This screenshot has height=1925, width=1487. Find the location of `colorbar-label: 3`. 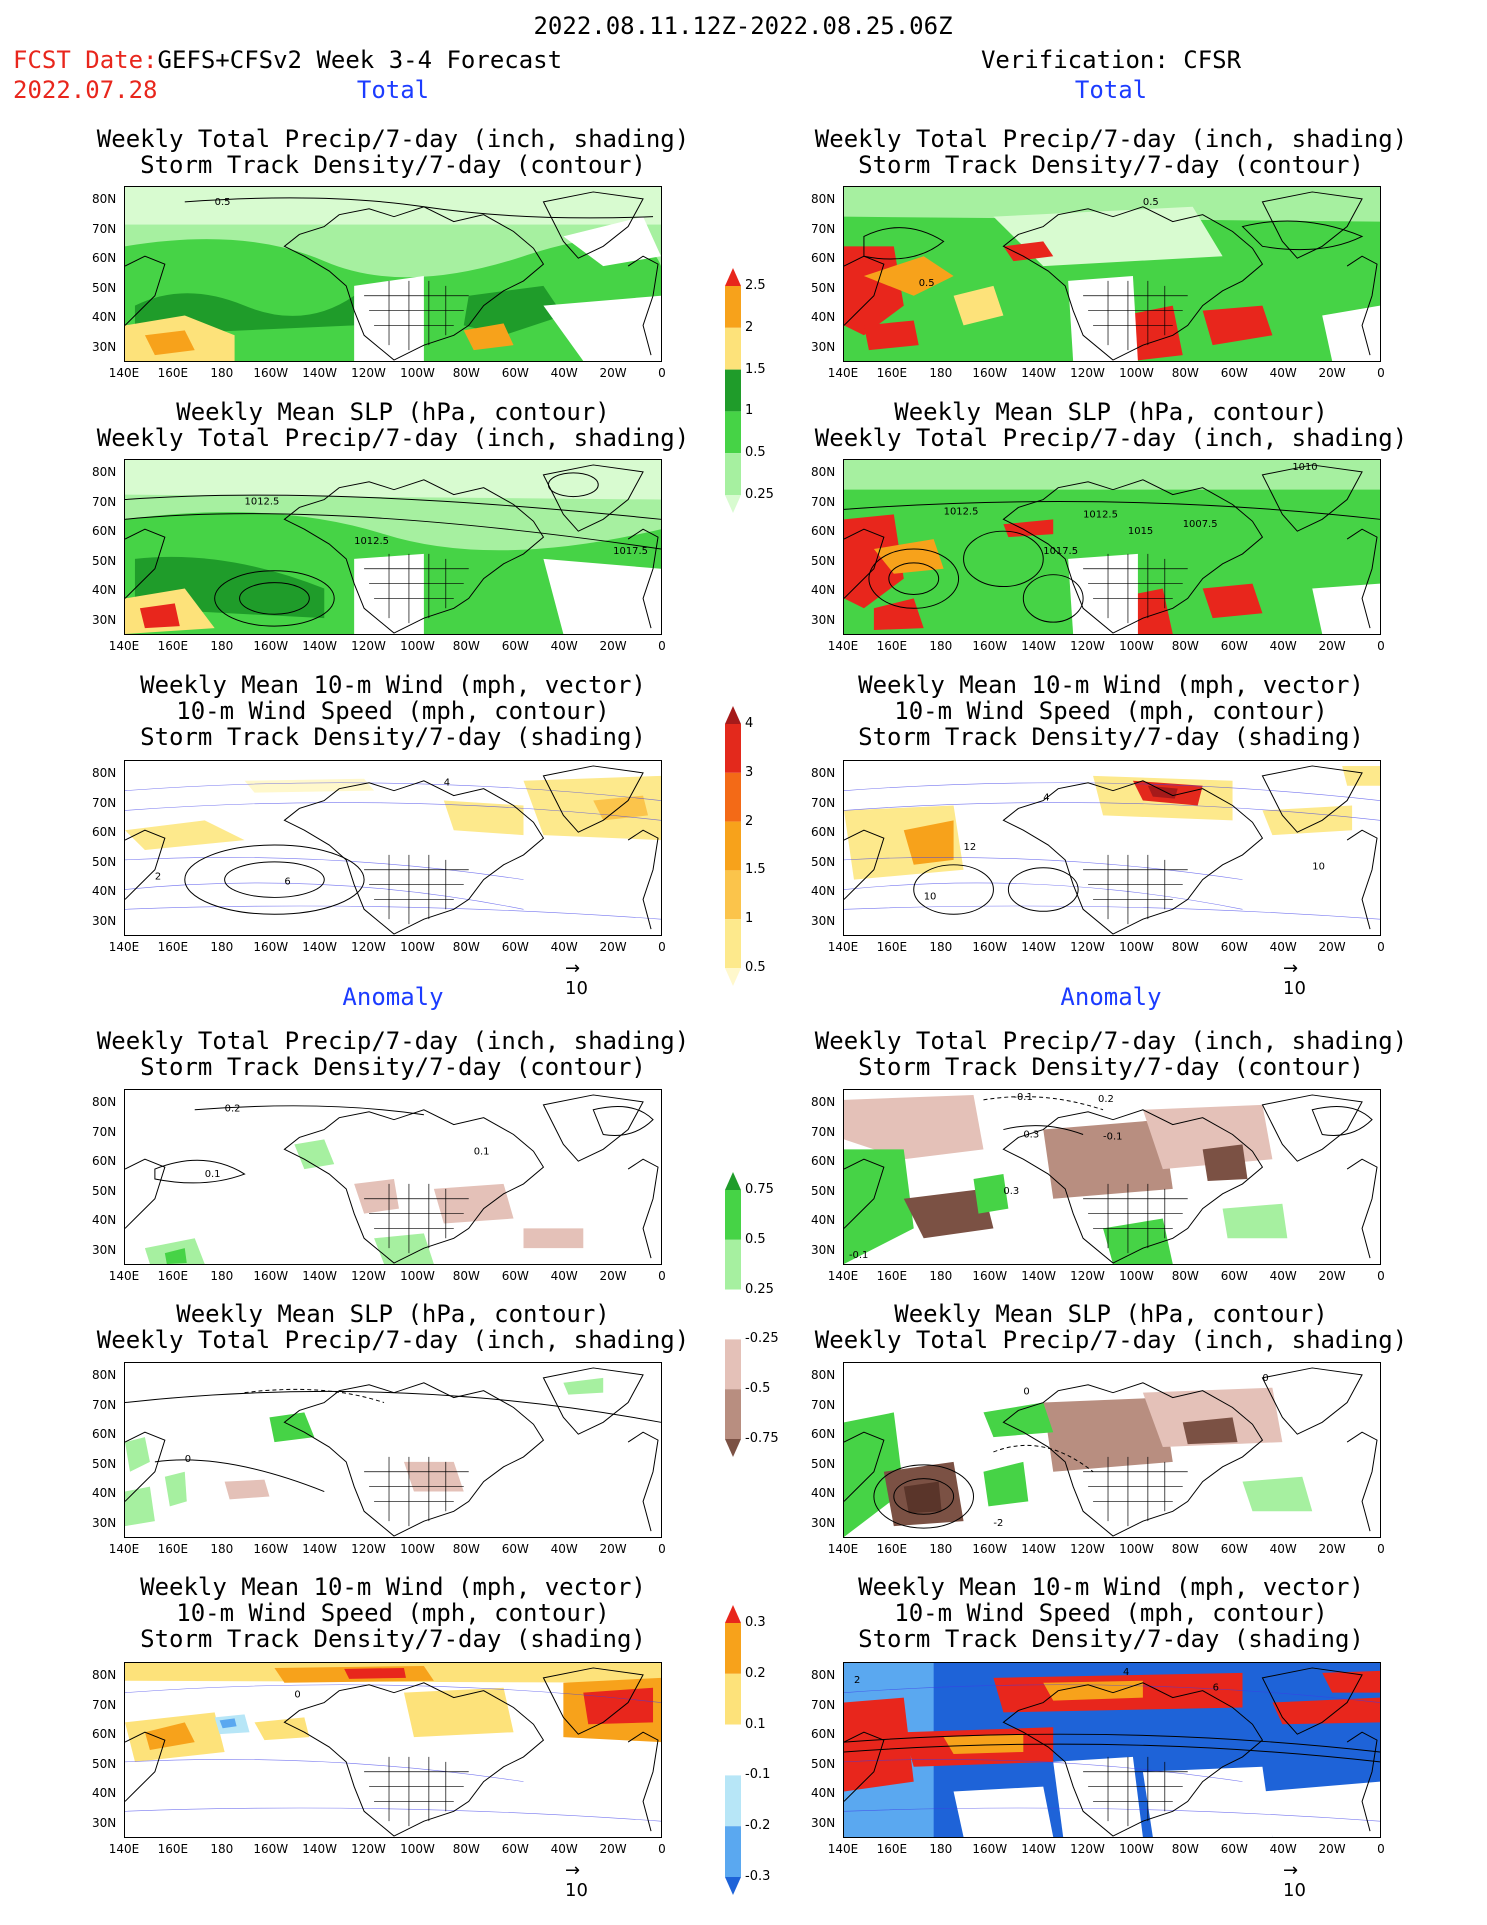

colorbar-label: 3 is located at coordinates (749, 772).